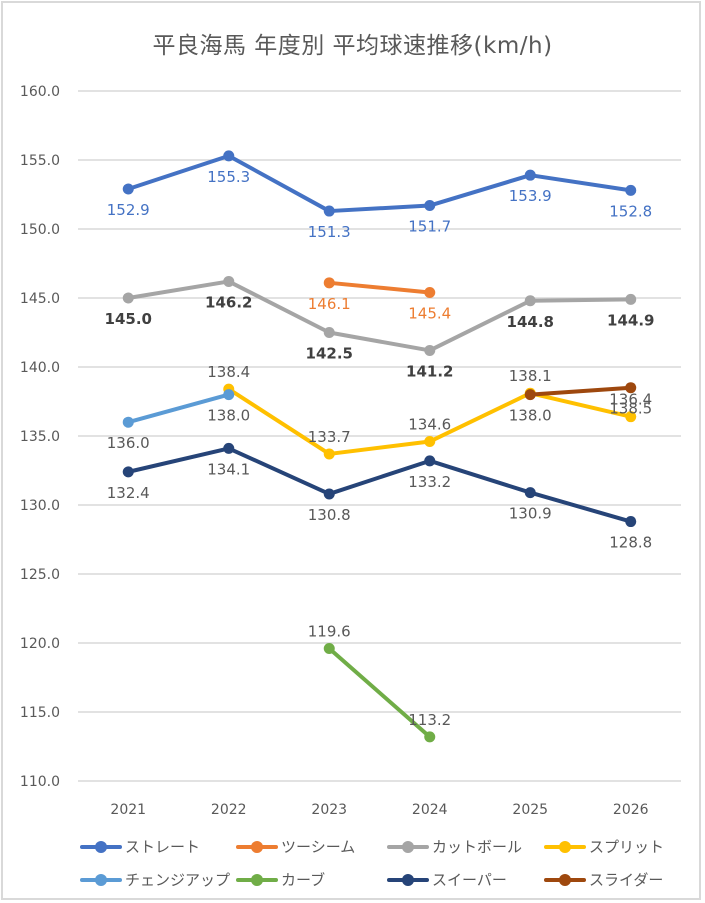 The width and height of the screenshot is (705, 903). I want to click on legend-item: スライダー, so click(603, 879).